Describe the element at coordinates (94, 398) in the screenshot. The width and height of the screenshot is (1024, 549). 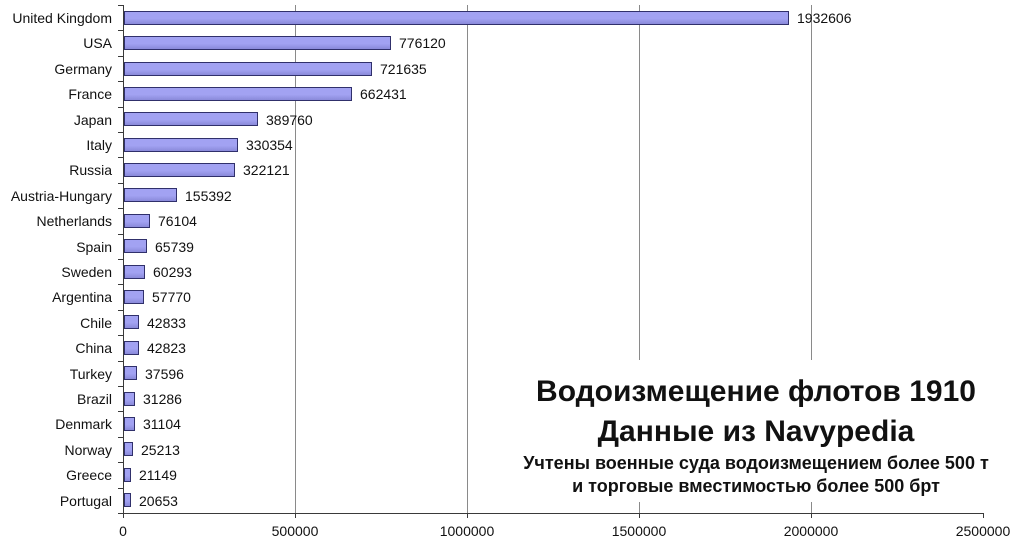
I see `category-label-brazil: Brazil` at that location.